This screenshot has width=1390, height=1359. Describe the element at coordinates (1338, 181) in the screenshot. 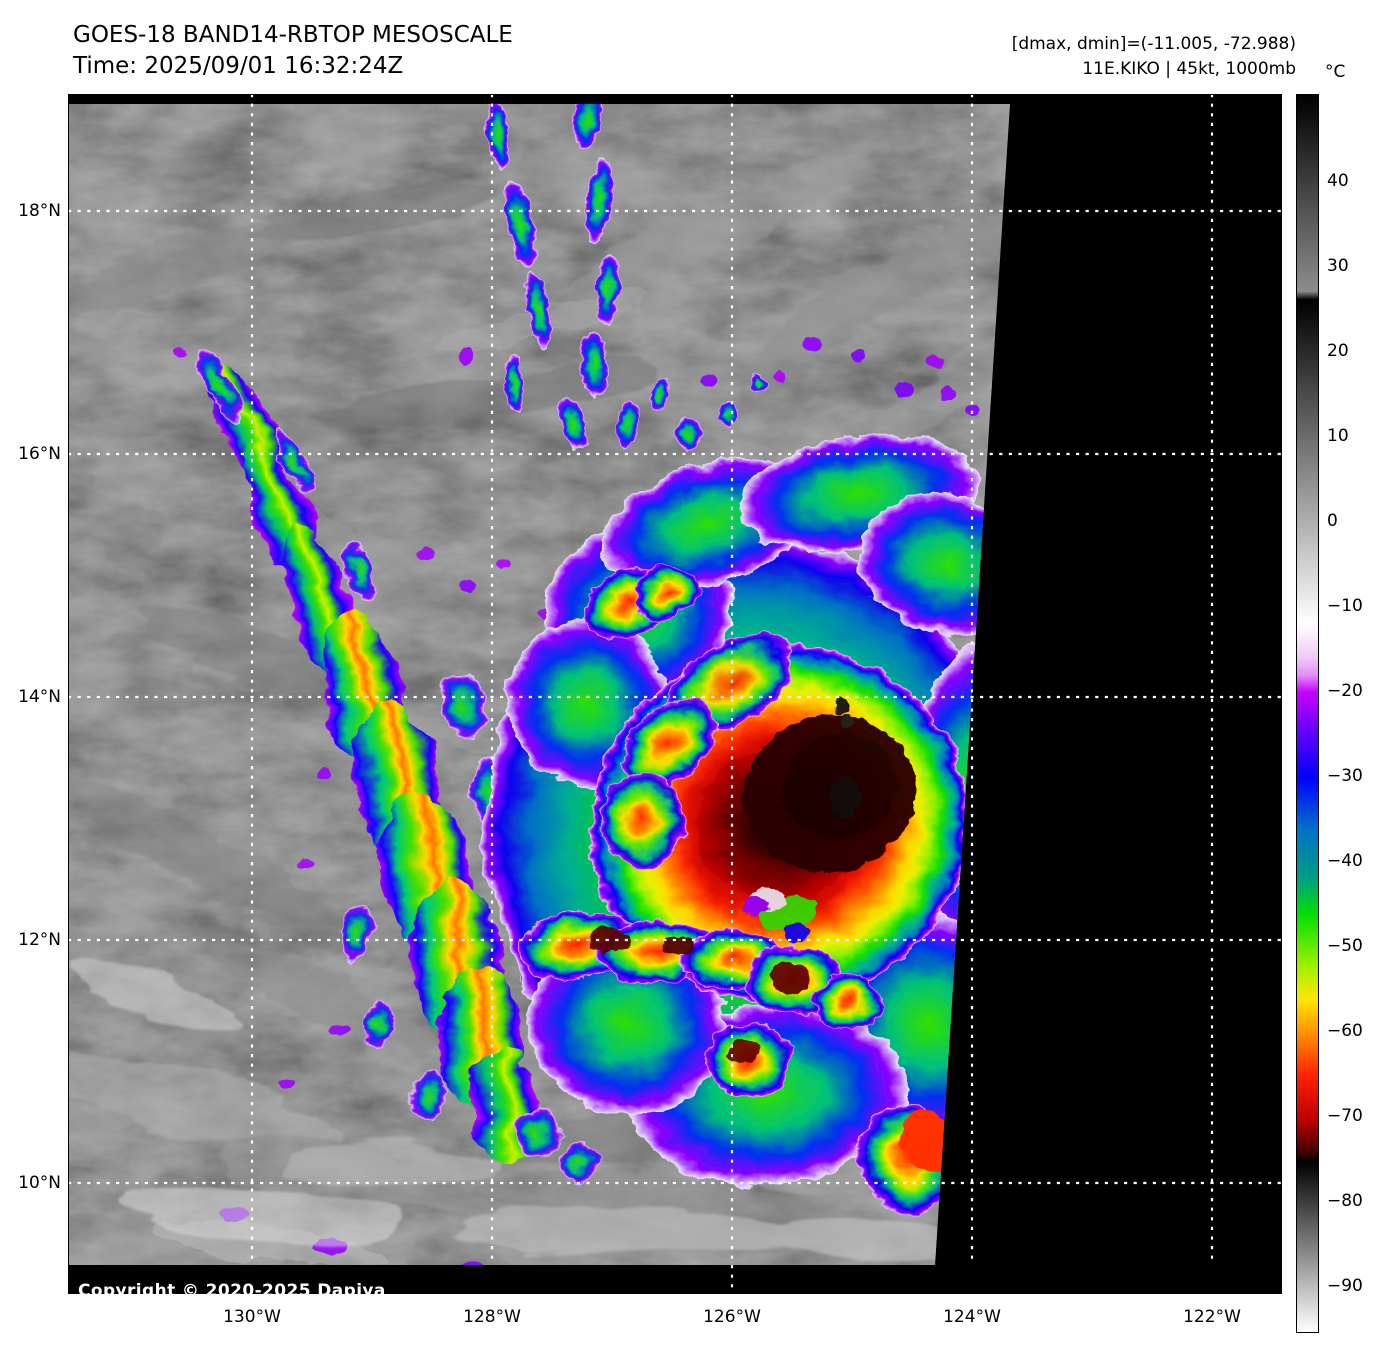

I see `colorbar-tick-label: 40` at that location.